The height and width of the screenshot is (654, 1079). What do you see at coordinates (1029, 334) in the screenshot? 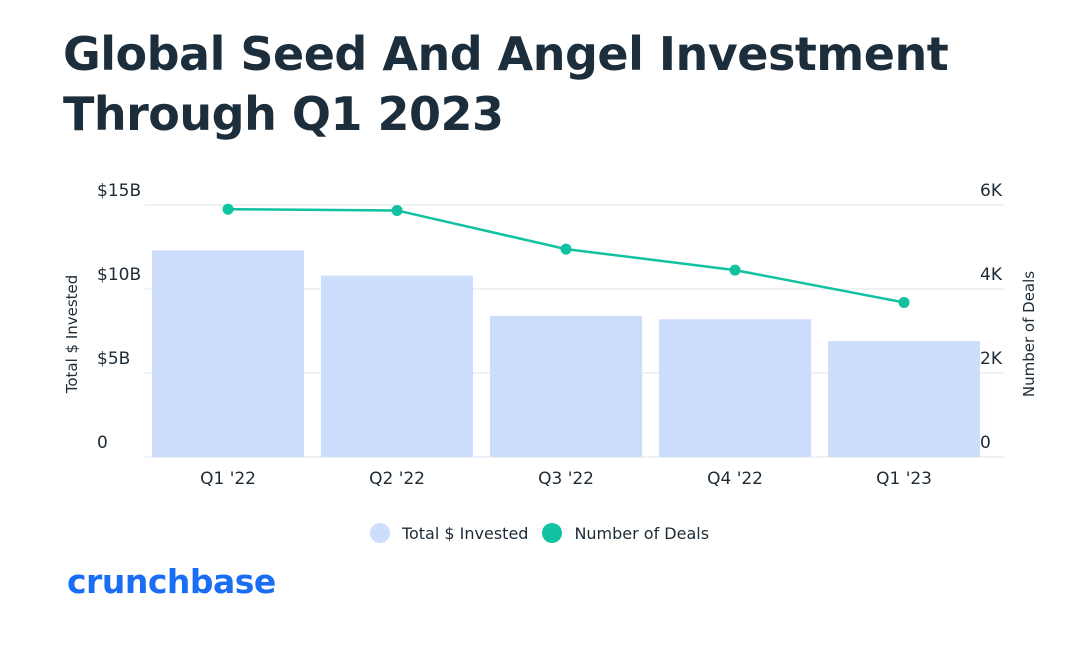
I see `y-axis-right-title: Number of Deals` at bounding box center [1029, 334].